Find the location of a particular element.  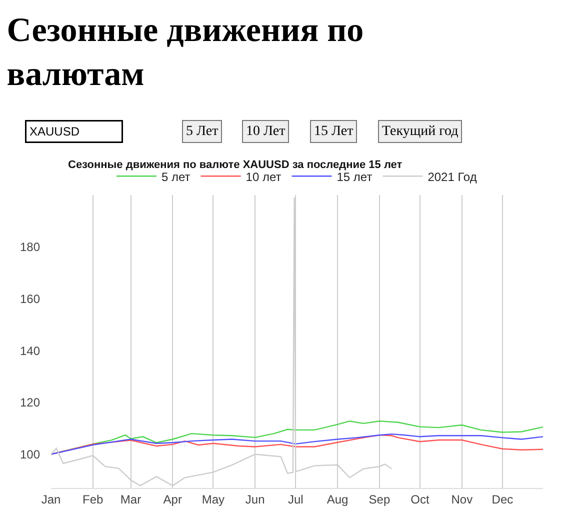

chart-title: Сезонные движения по валютам is located at coordinates (185, 52).